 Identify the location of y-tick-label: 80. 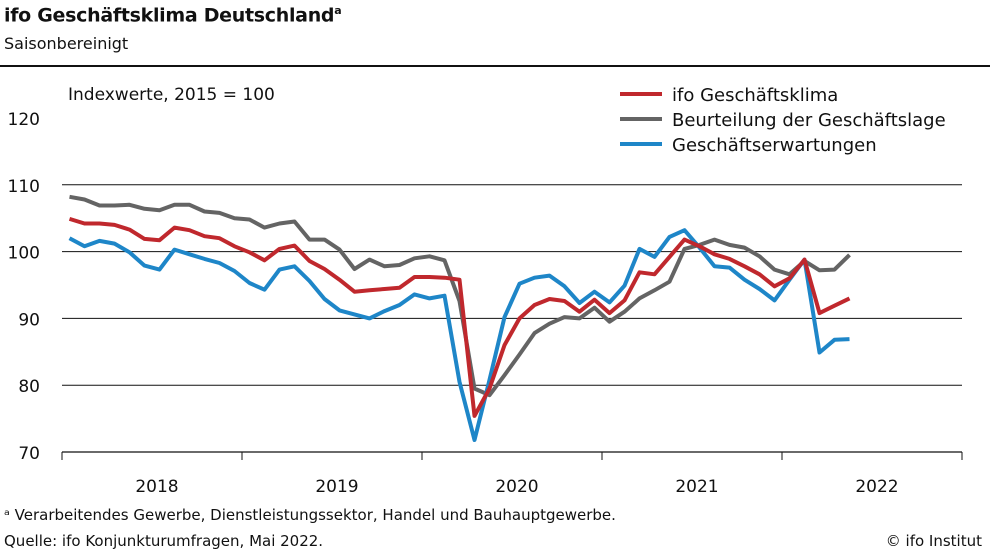
(29, 387).